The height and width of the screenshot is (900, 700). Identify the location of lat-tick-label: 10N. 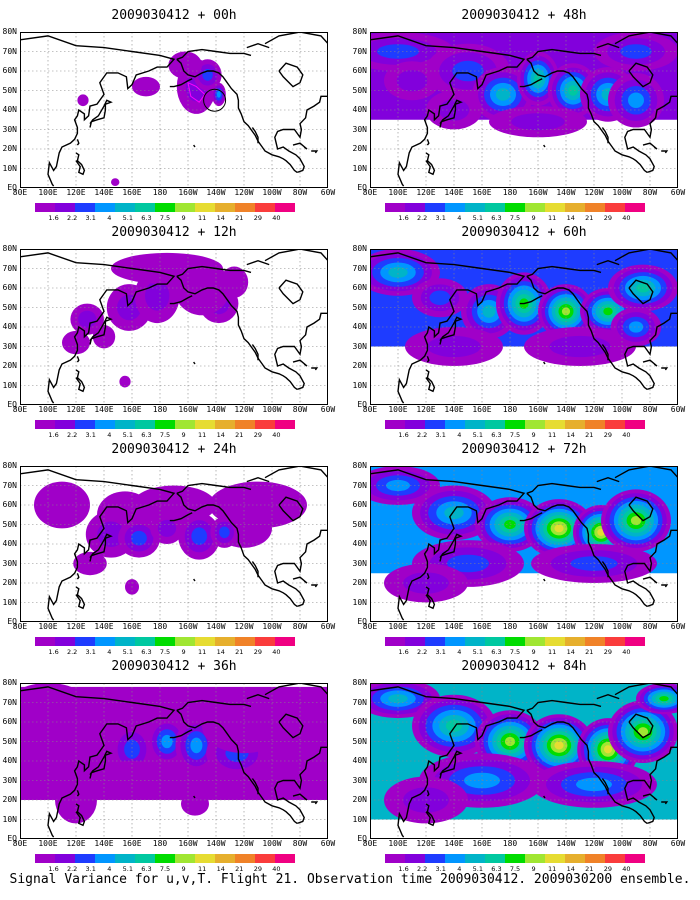
(359, 819).